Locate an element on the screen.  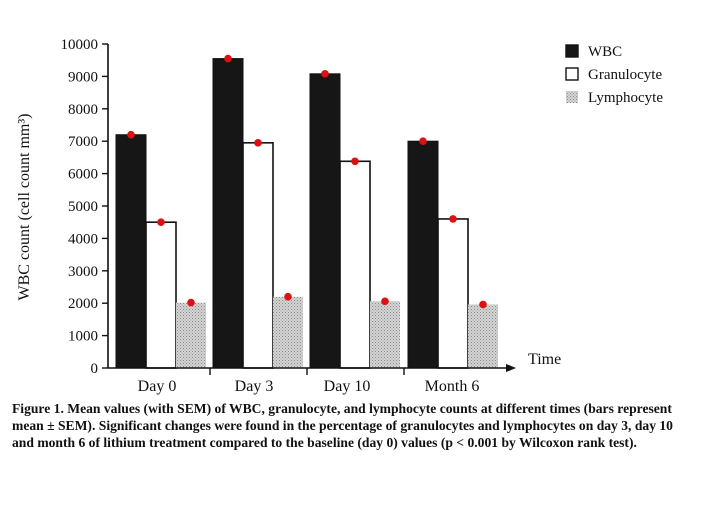
y-tick-label: 3000 is located at coordinates (83, 272).